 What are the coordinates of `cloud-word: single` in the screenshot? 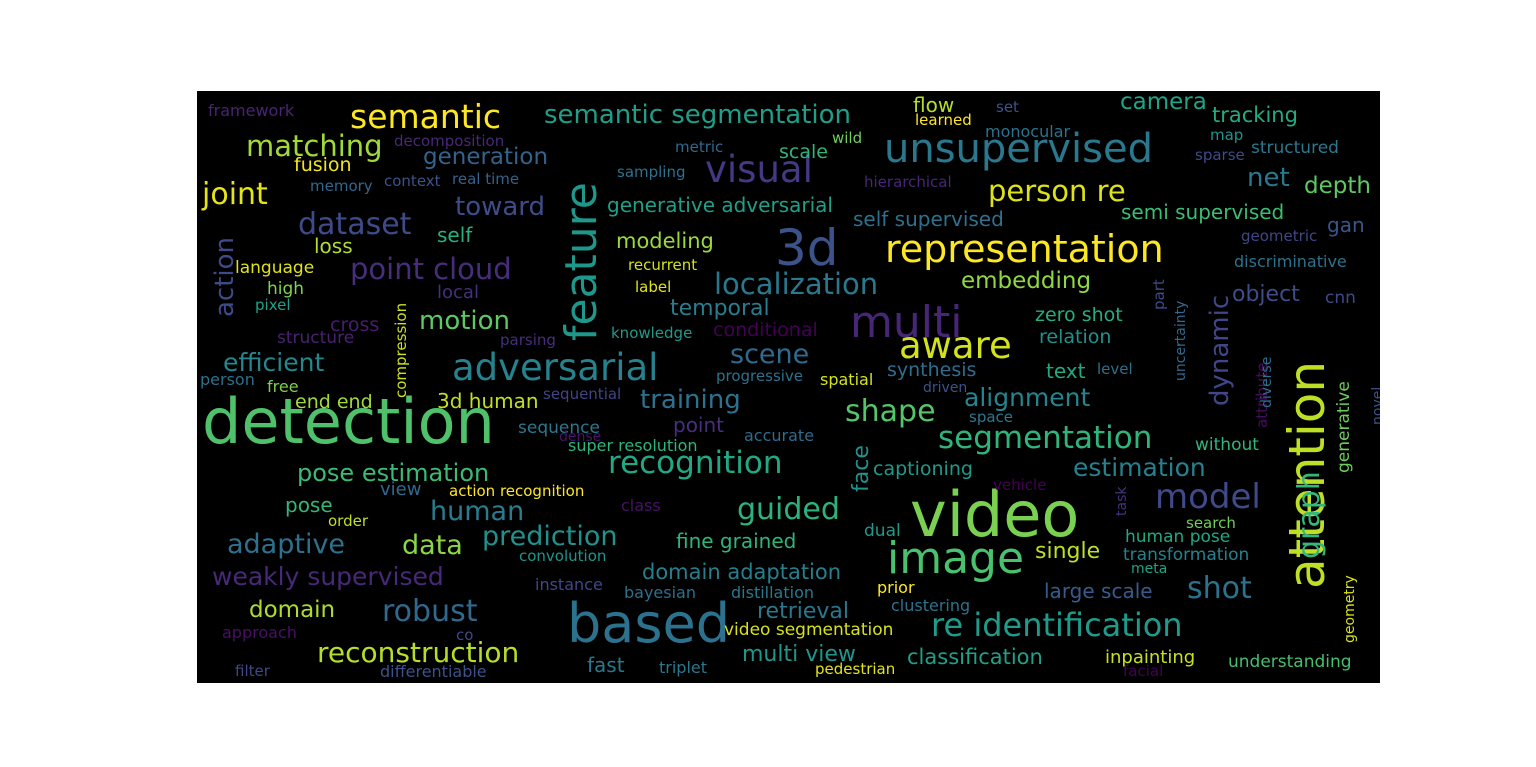 It's located at (1068, 551).